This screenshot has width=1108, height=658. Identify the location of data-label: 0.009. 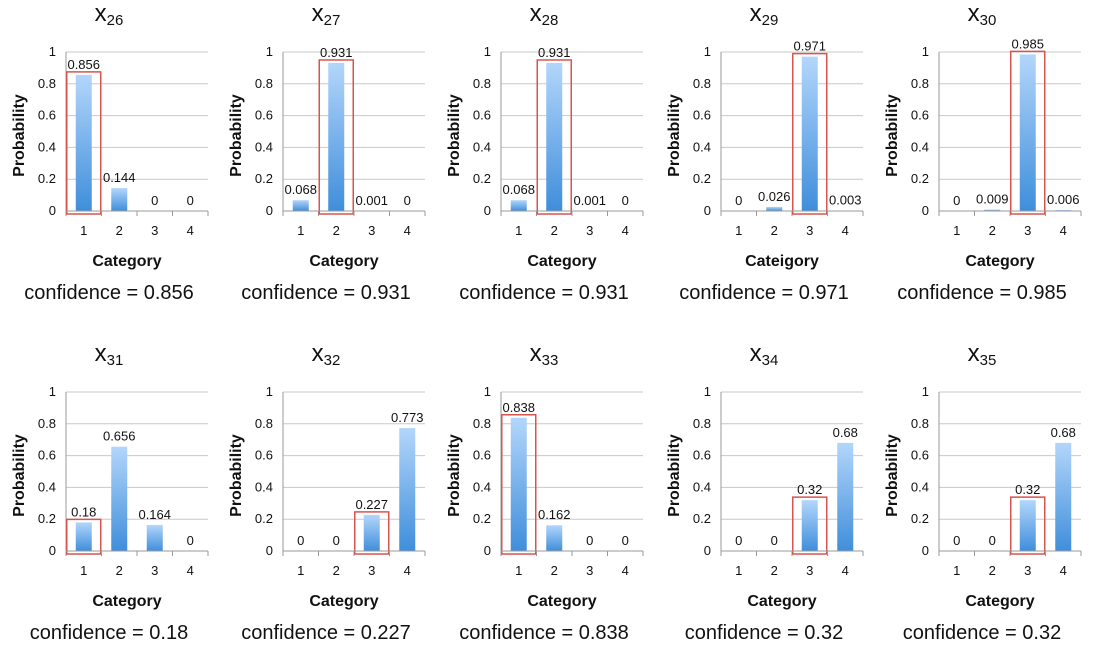
(992, 199).